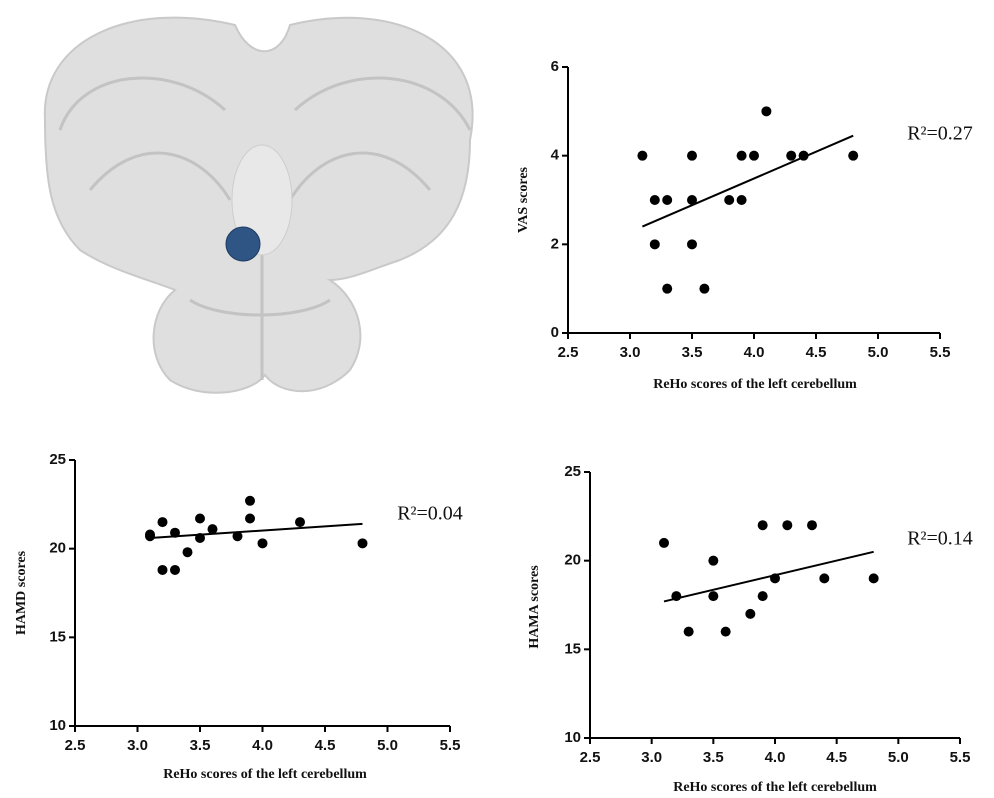 The image size is (994, 798). Describe the element at coordinates (940, 134) in the screenshot. I see `r-squared: R²=0.27` at that location.